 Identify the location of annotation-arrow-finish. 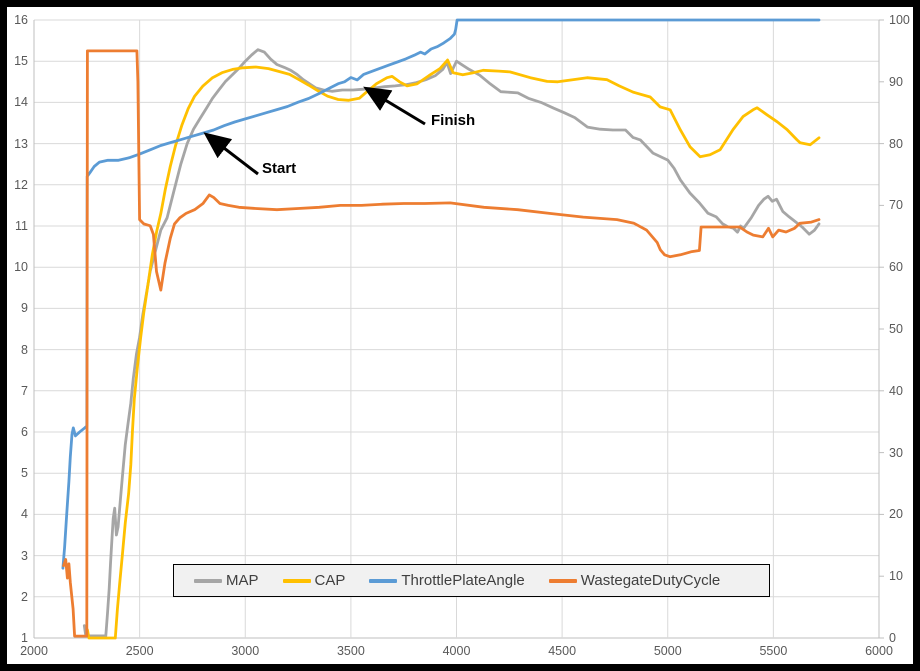
(394, 106).